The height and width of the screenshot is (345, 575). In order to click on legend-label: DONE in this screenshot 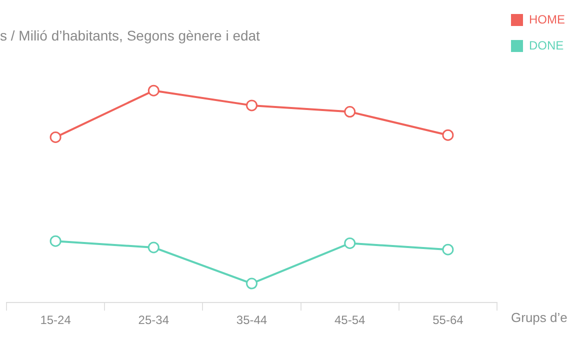, I will do `click(546, 45)`.